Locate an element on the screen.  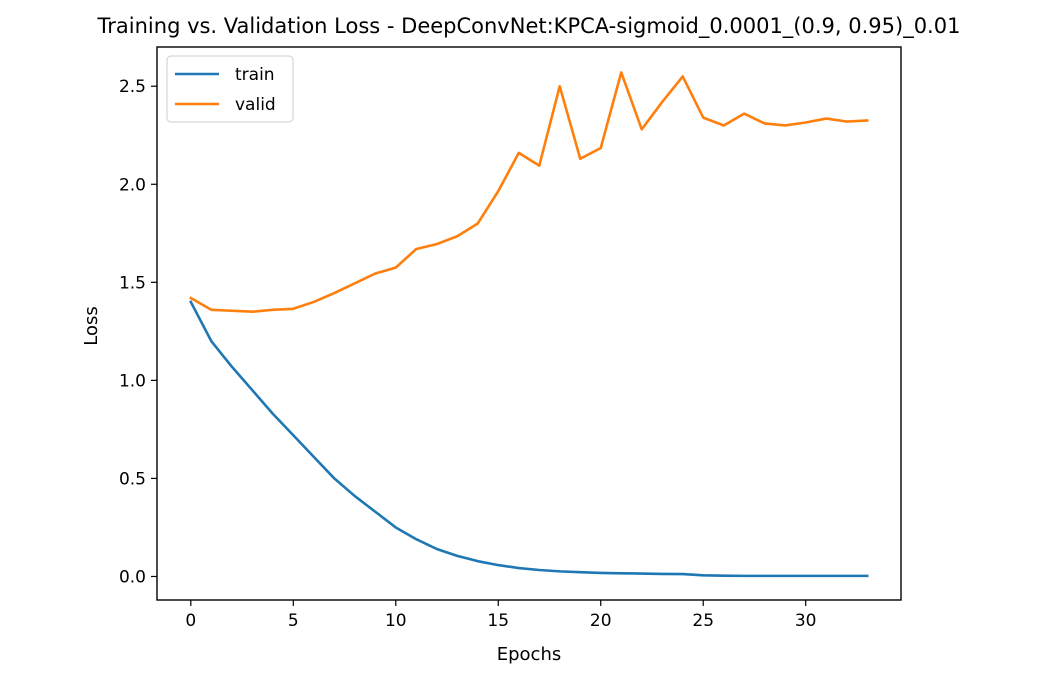
y-axis-label: Loss is located at coordinates (91, 325).